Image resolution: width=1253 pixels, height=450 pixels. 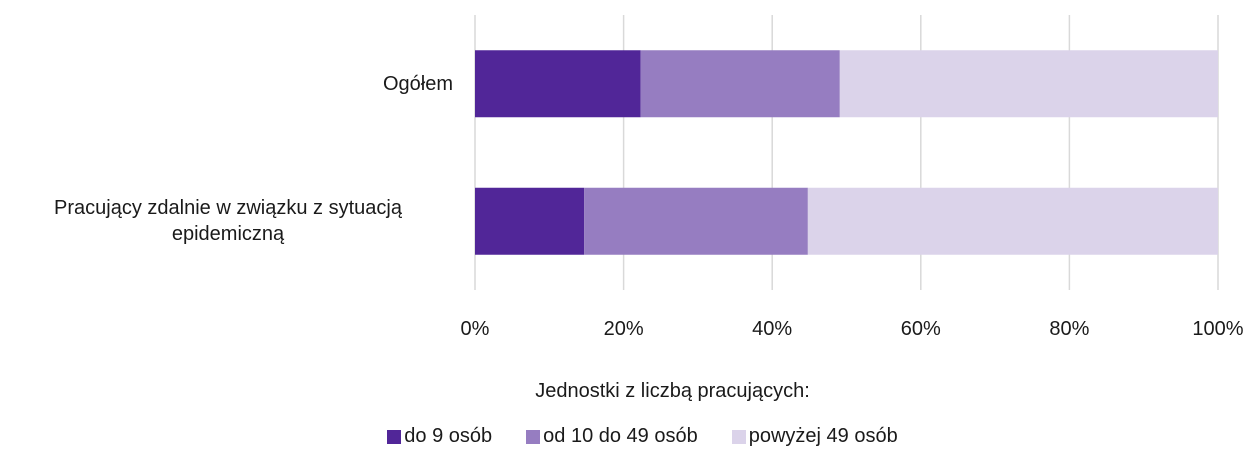 What do you see at coordinates (672, 391) in the screenshot?
I see `legend-title: Jednostki z liczbą pracujących:` at bounding box center [672, 391].